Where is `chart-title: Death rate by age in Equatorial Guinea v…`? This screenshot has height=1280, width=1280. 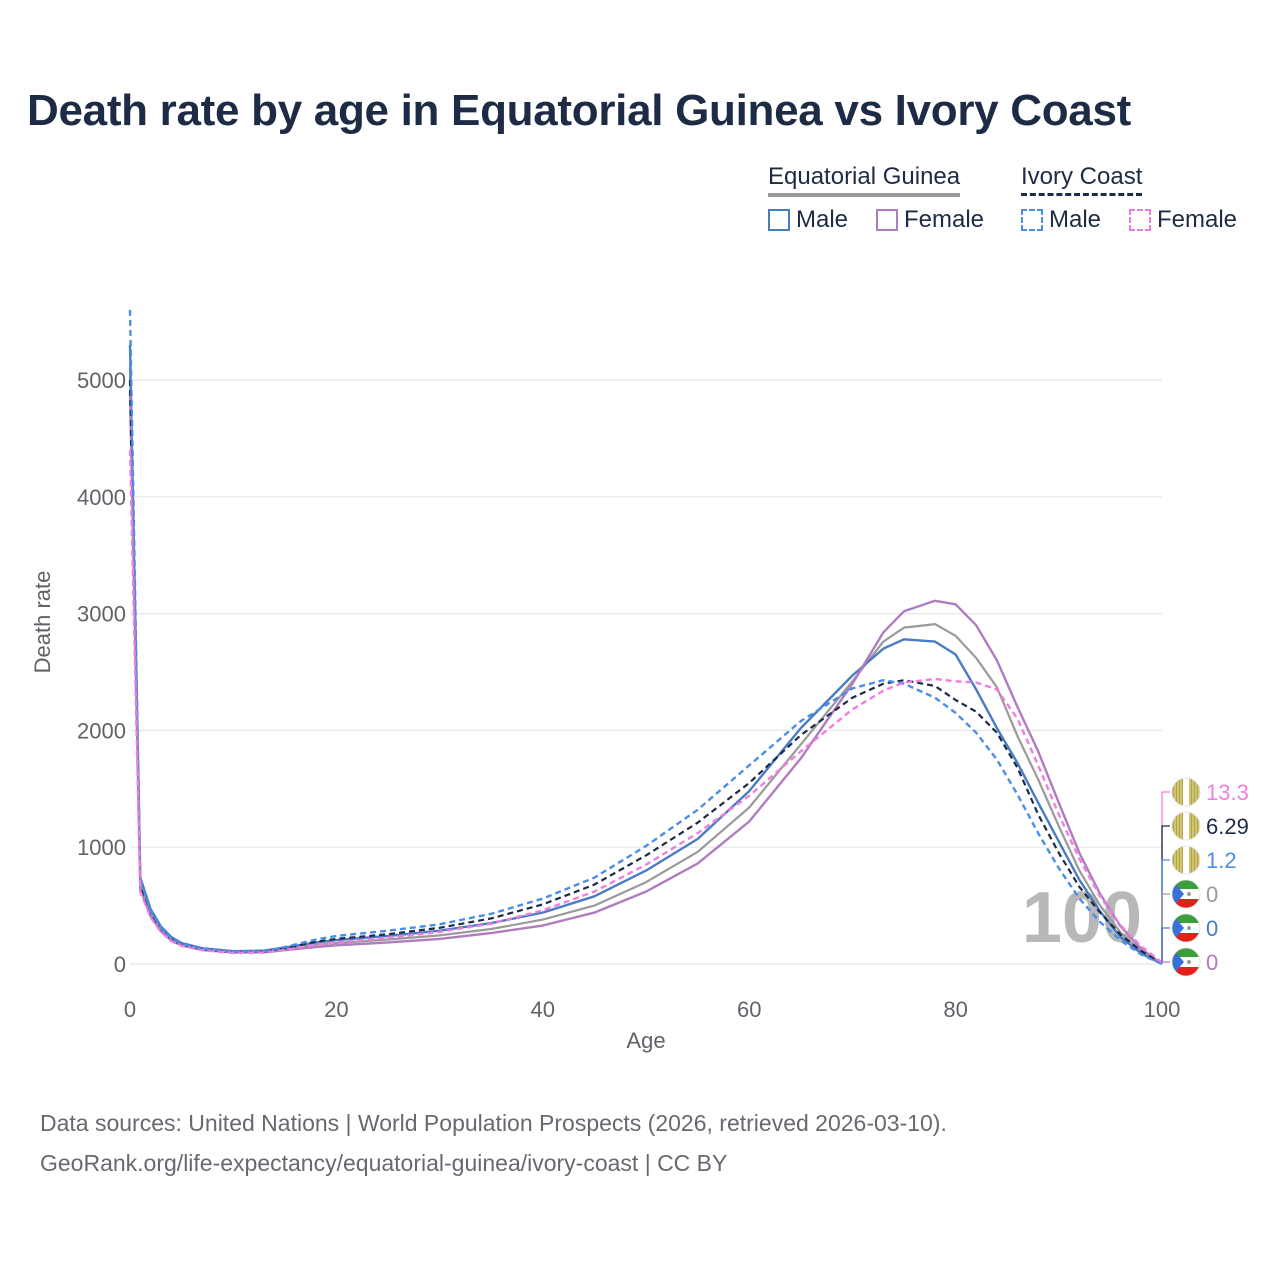
chart-title: Death rate by age in Equatorial Guinea v… is located at coordinates (579, 110).